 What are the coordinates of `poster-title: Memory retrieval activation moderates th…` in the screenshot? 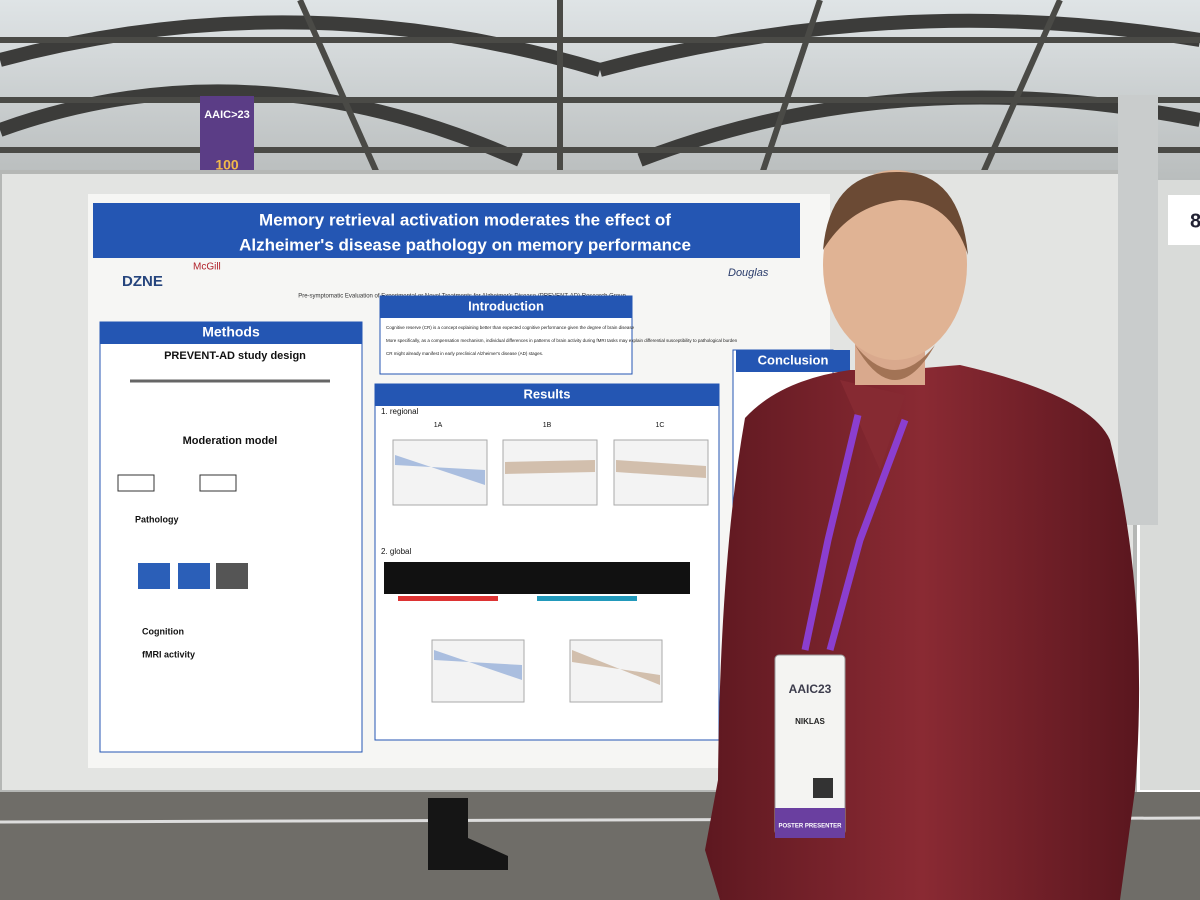 It's located at (465, 219).